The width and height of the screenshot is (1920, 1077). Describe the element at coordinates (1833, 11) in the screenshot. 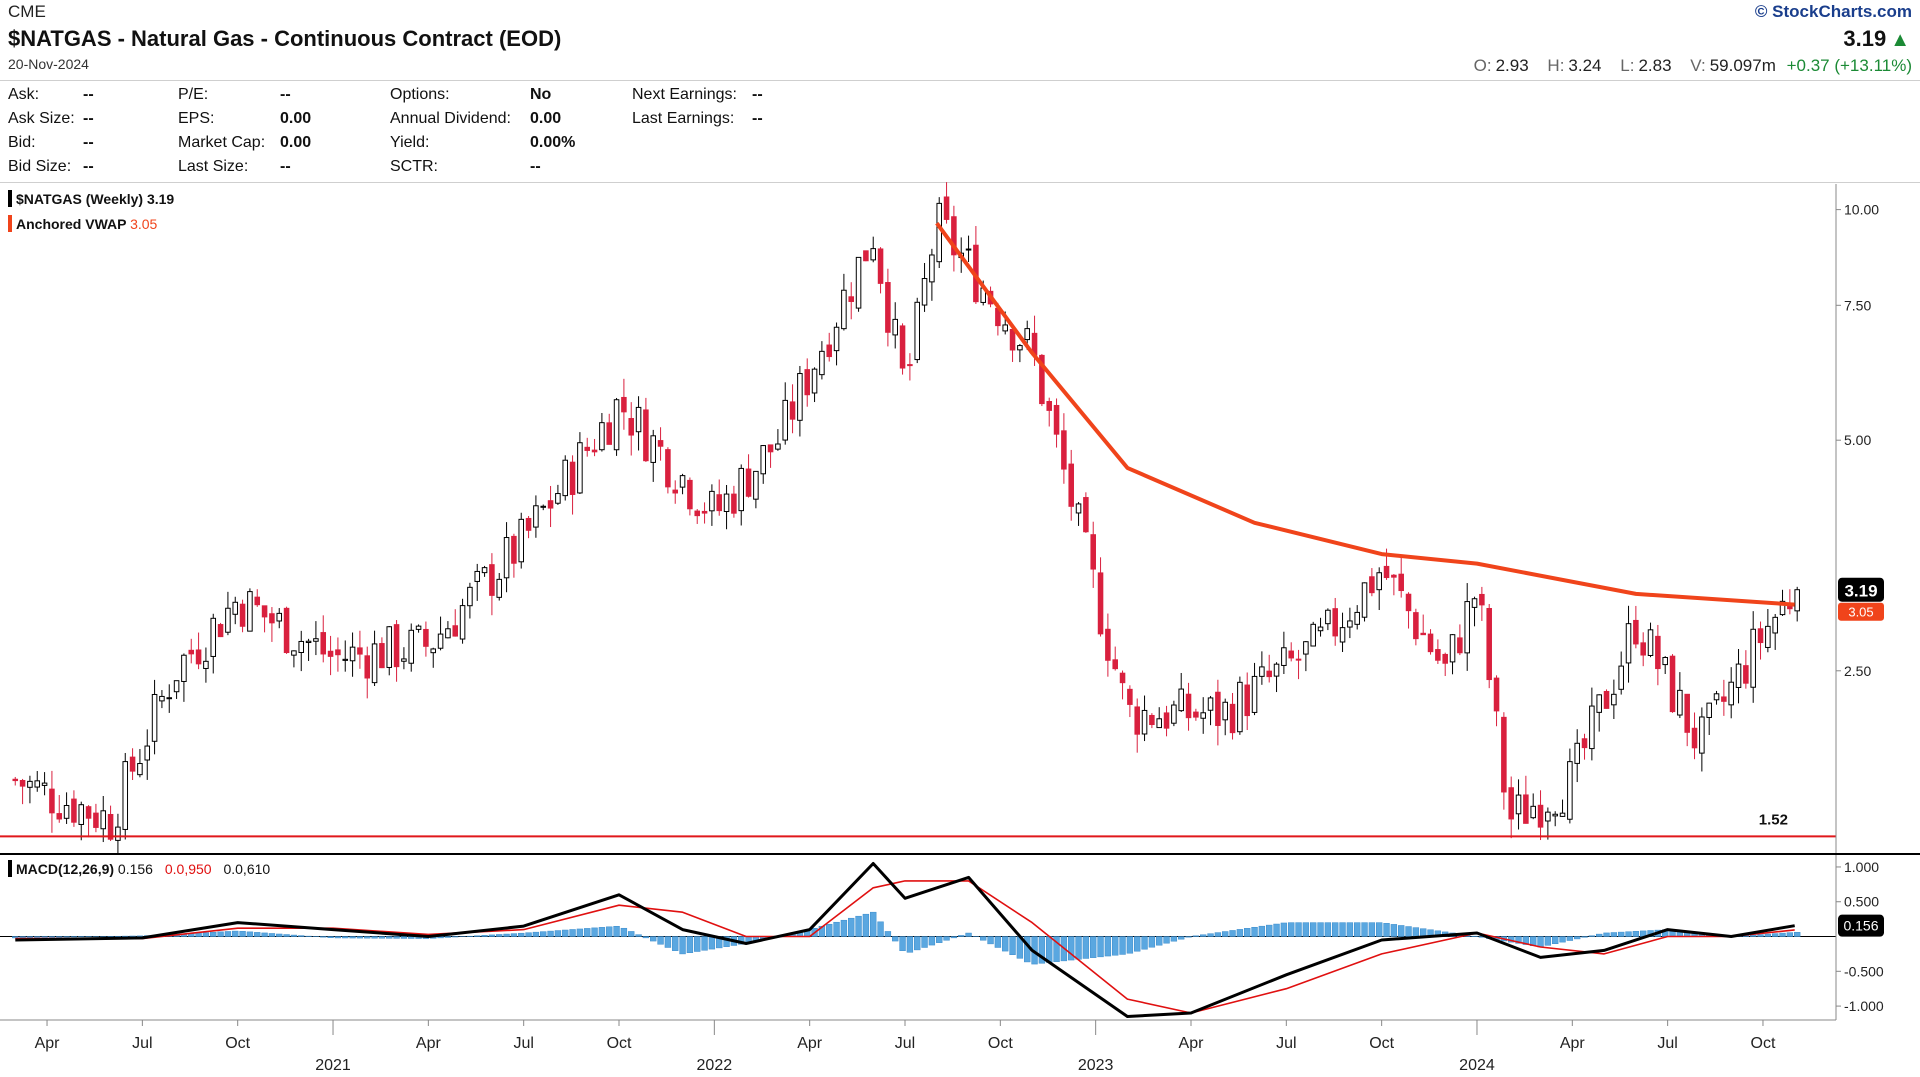

I see `copyright-link: © StockCharts.com` at that location.